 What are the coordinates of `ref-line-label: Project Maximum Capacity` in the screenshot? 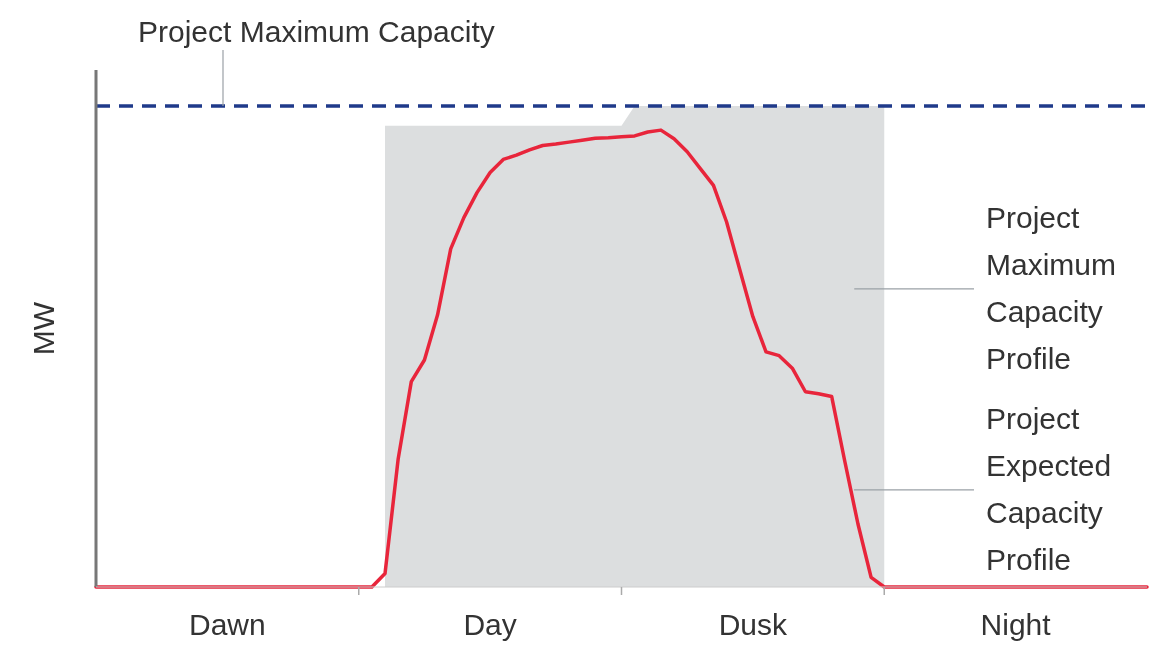 It's located at (316, 31).